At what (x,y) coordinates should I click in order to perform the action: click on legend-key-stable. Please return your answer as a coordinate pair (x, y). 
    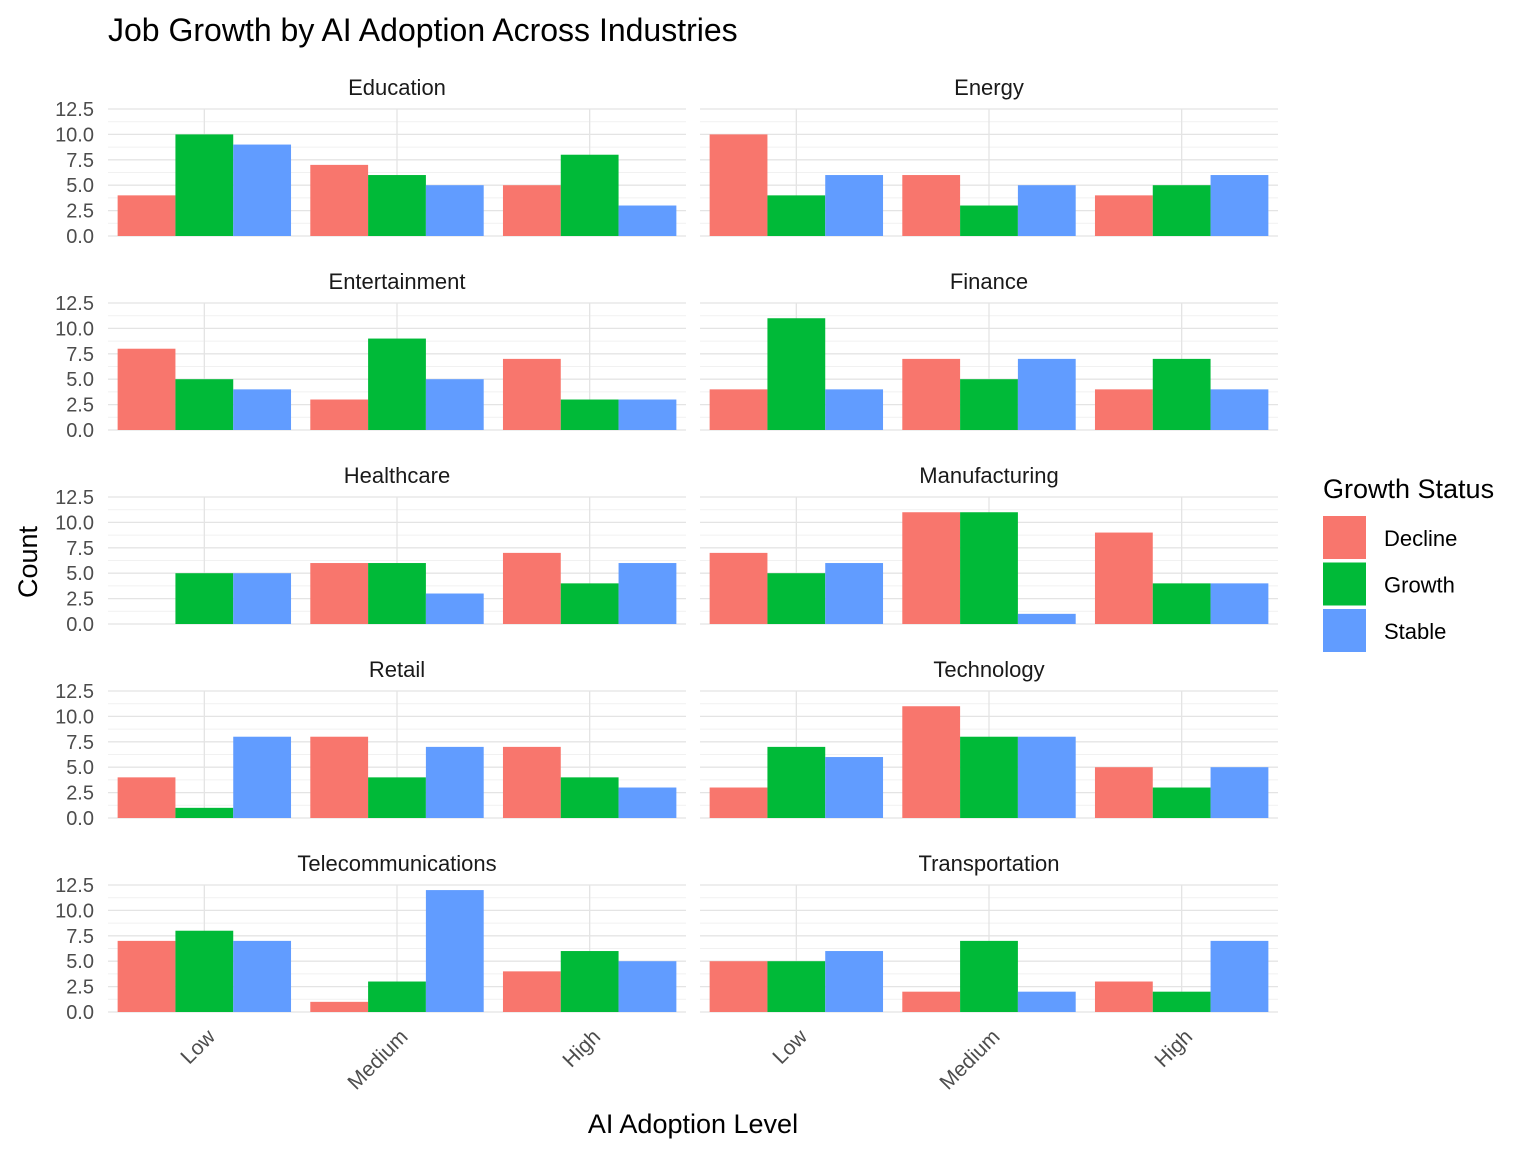
    Looking at the image, I should click on (1344, 630).